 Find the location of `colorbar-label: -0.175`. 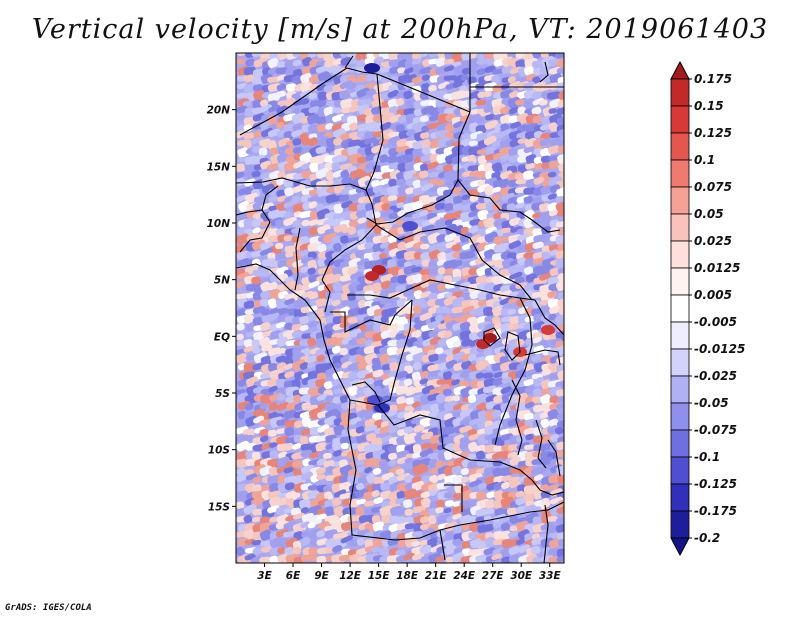

colorbar-label: -0.175 is located at coordinates (715, 511).